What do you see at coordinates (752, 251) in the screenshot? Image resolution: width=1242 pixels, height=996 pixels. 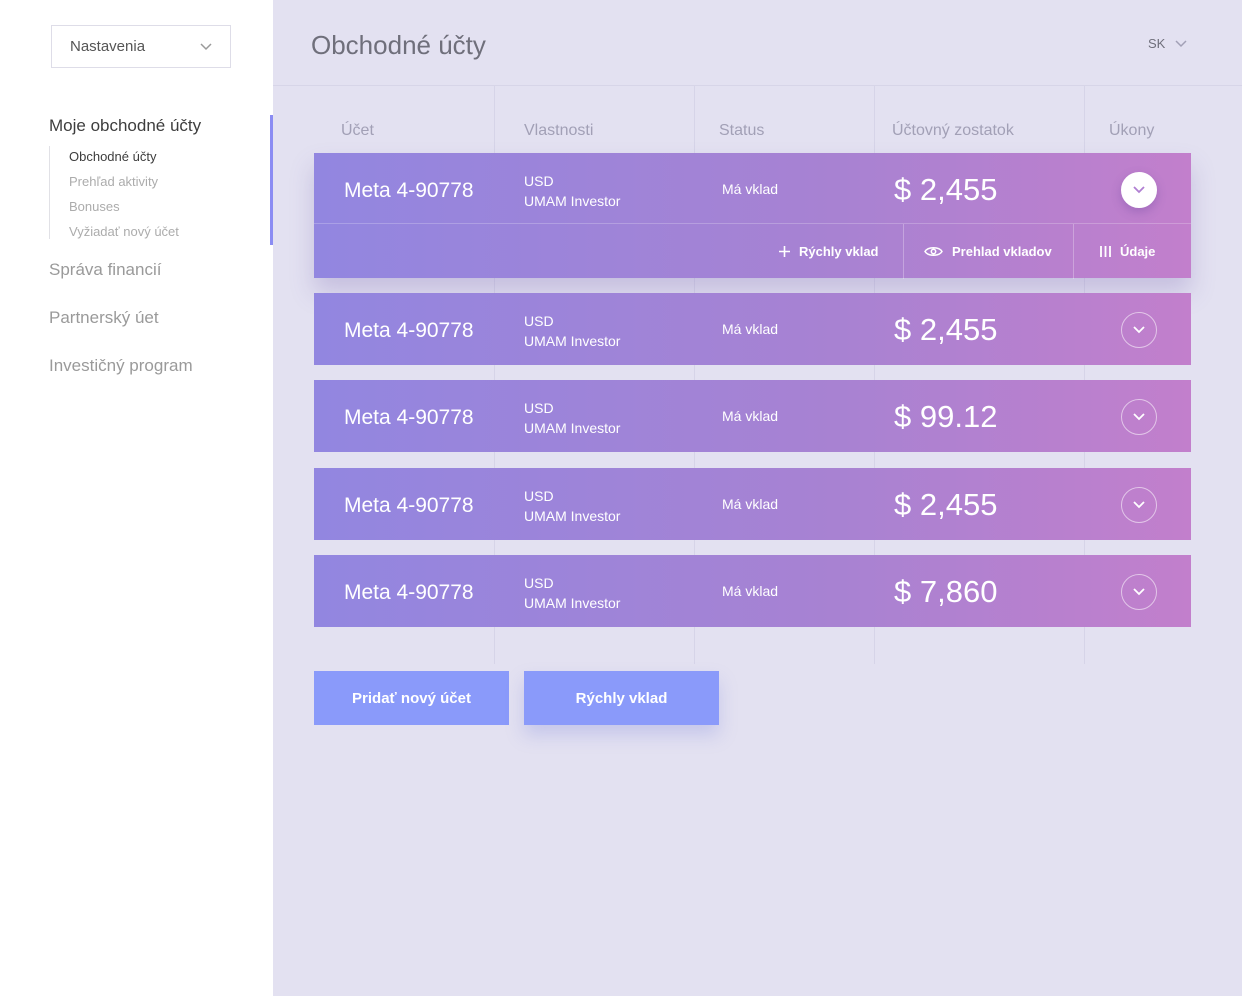 I see `row-actions-bar: Rýchly vklad Prehlad vkladov Údaje` at bounding box center [752, 251].